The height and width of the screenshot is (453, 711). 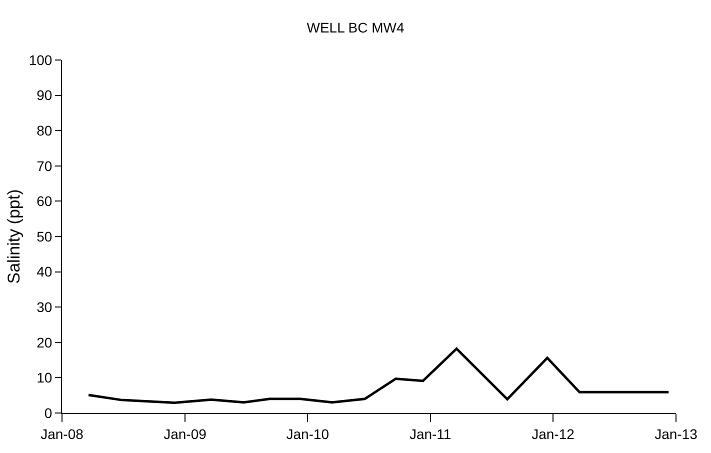 What do you see at coordinates (44, 236) in the screenshot?
I see `y-tick-label: 50` at bounding box center [44, 236].